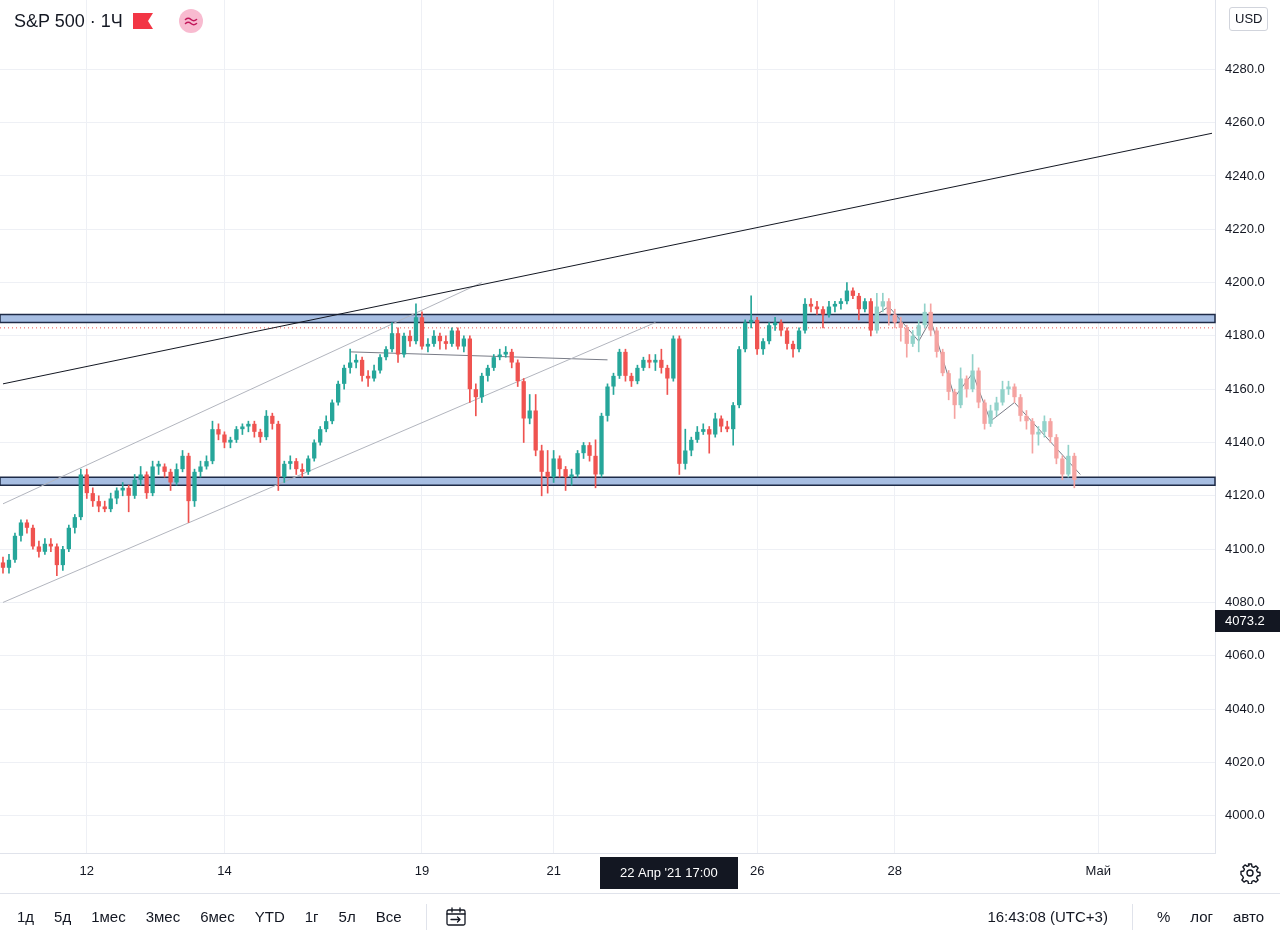  I want to click on text: 3мес, so click(163, 916).